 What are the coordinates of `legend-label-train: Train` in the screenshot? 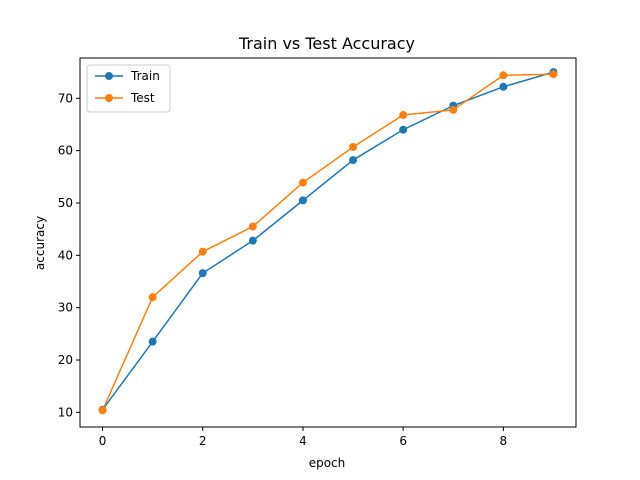 It's located at (145, 76).